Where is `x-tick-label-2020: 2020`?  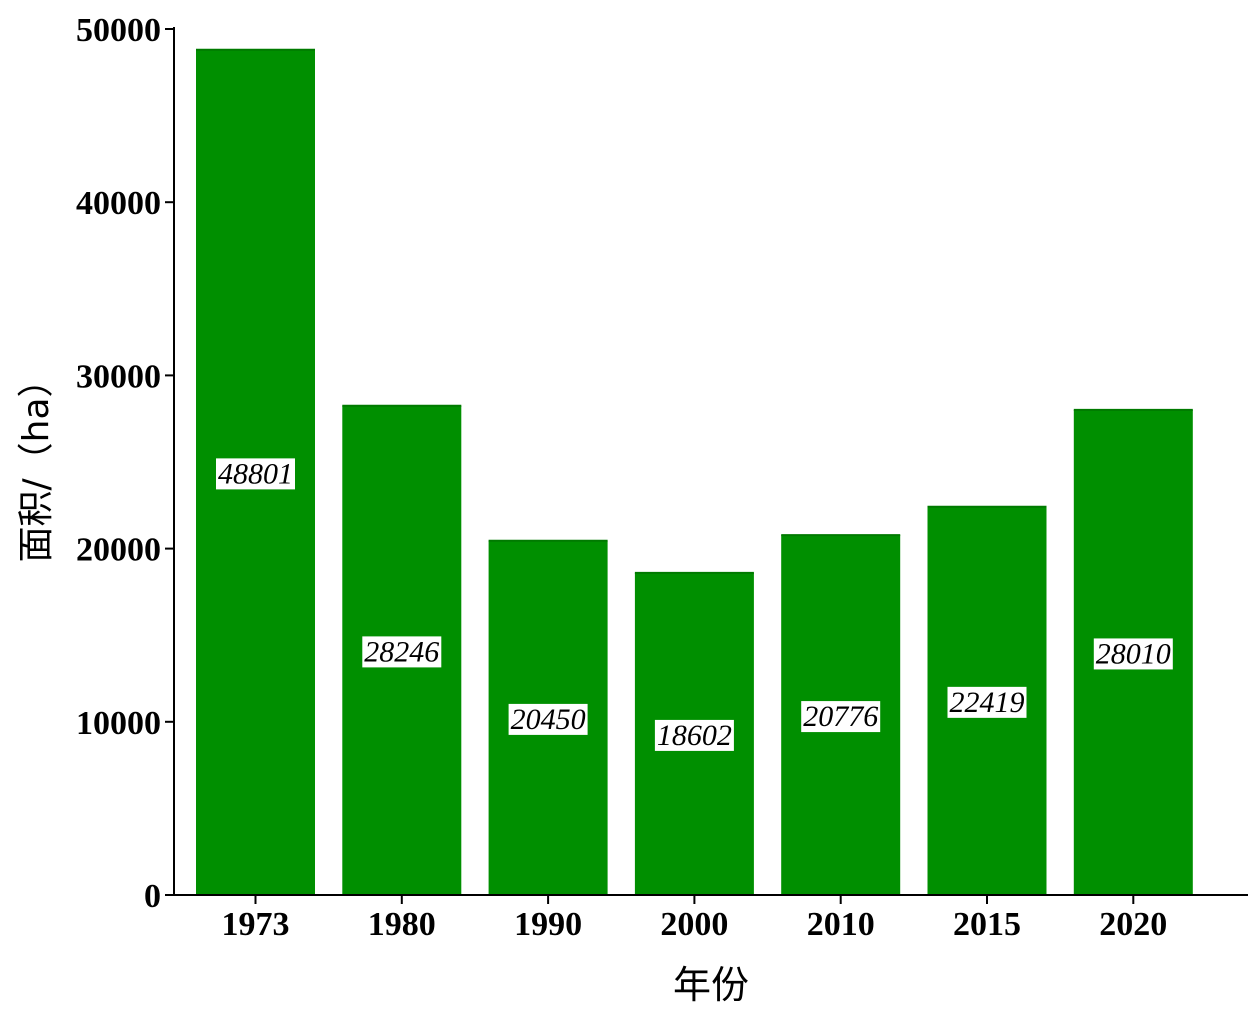
x-tick-label-2020: 2020 is located at coordinates (1133, 924).